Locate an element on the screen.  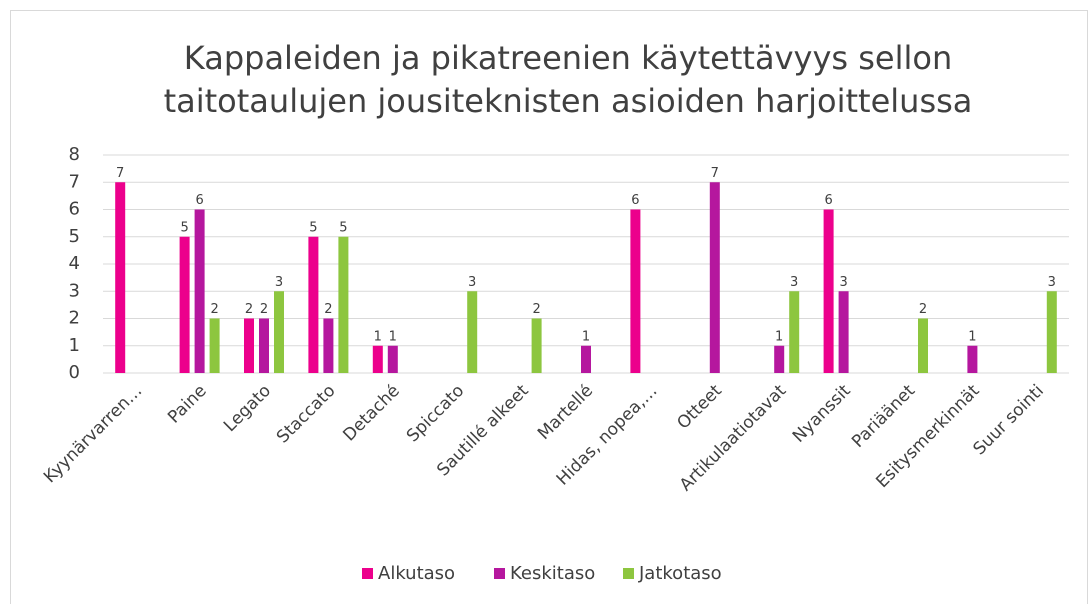
y-tick-label: 1 is located at coordinates (74, 345).